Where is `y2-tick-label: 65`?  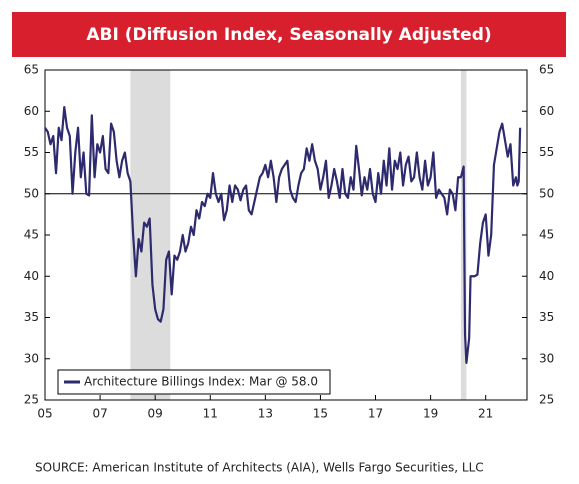 y2-tick-label: 65 is located at coordinates (546, 70).